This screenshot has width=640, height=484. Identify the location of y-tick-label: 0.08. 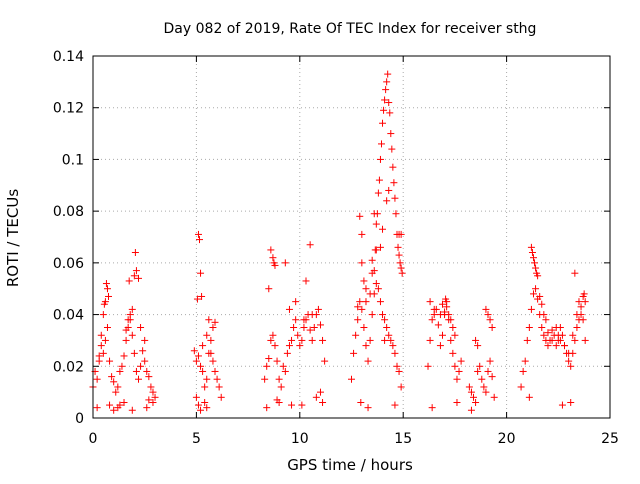
(68, 212).